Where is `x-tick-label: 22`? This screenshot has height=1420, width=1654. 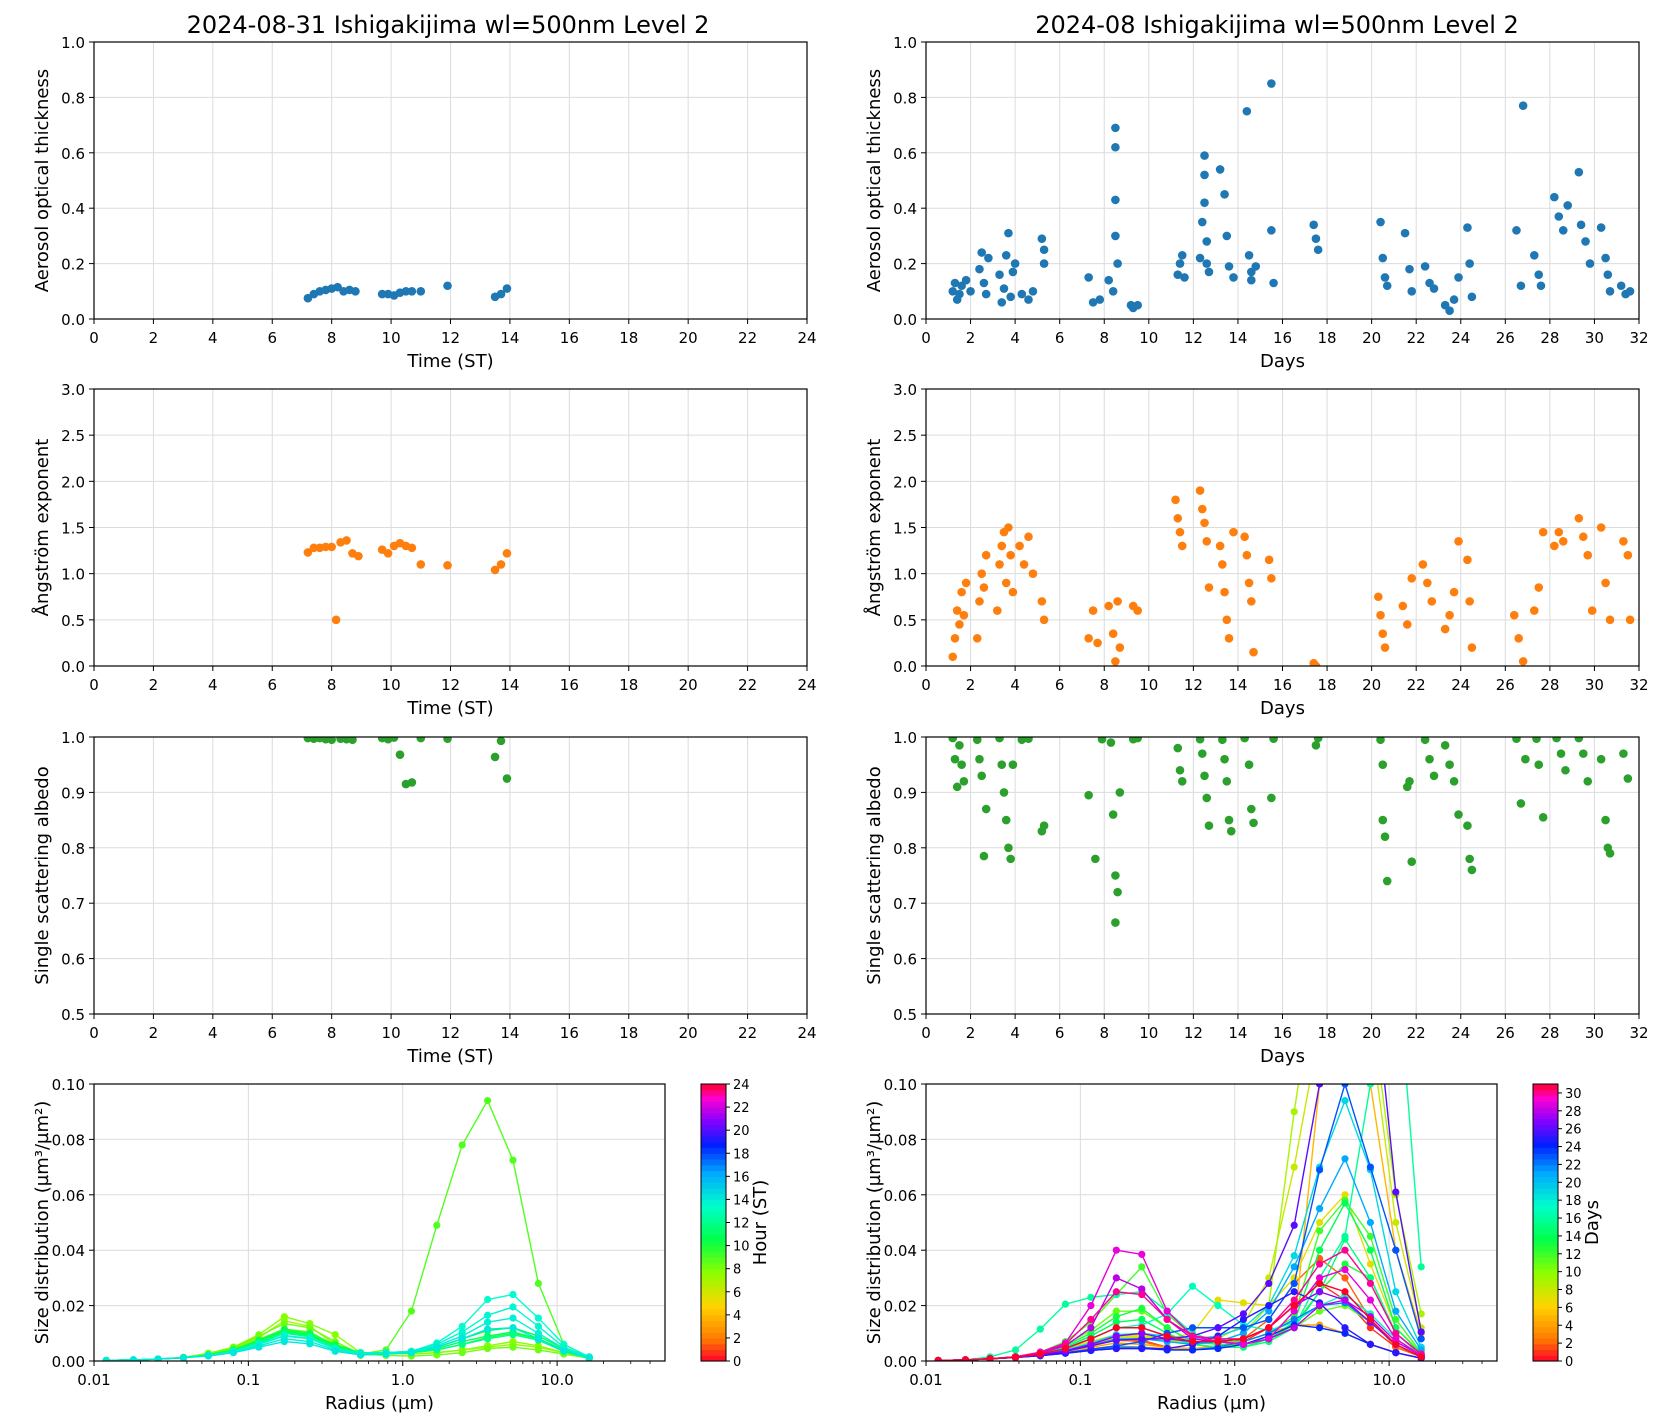 x-tick-label: 22 is located at coordinates (1416, 685).